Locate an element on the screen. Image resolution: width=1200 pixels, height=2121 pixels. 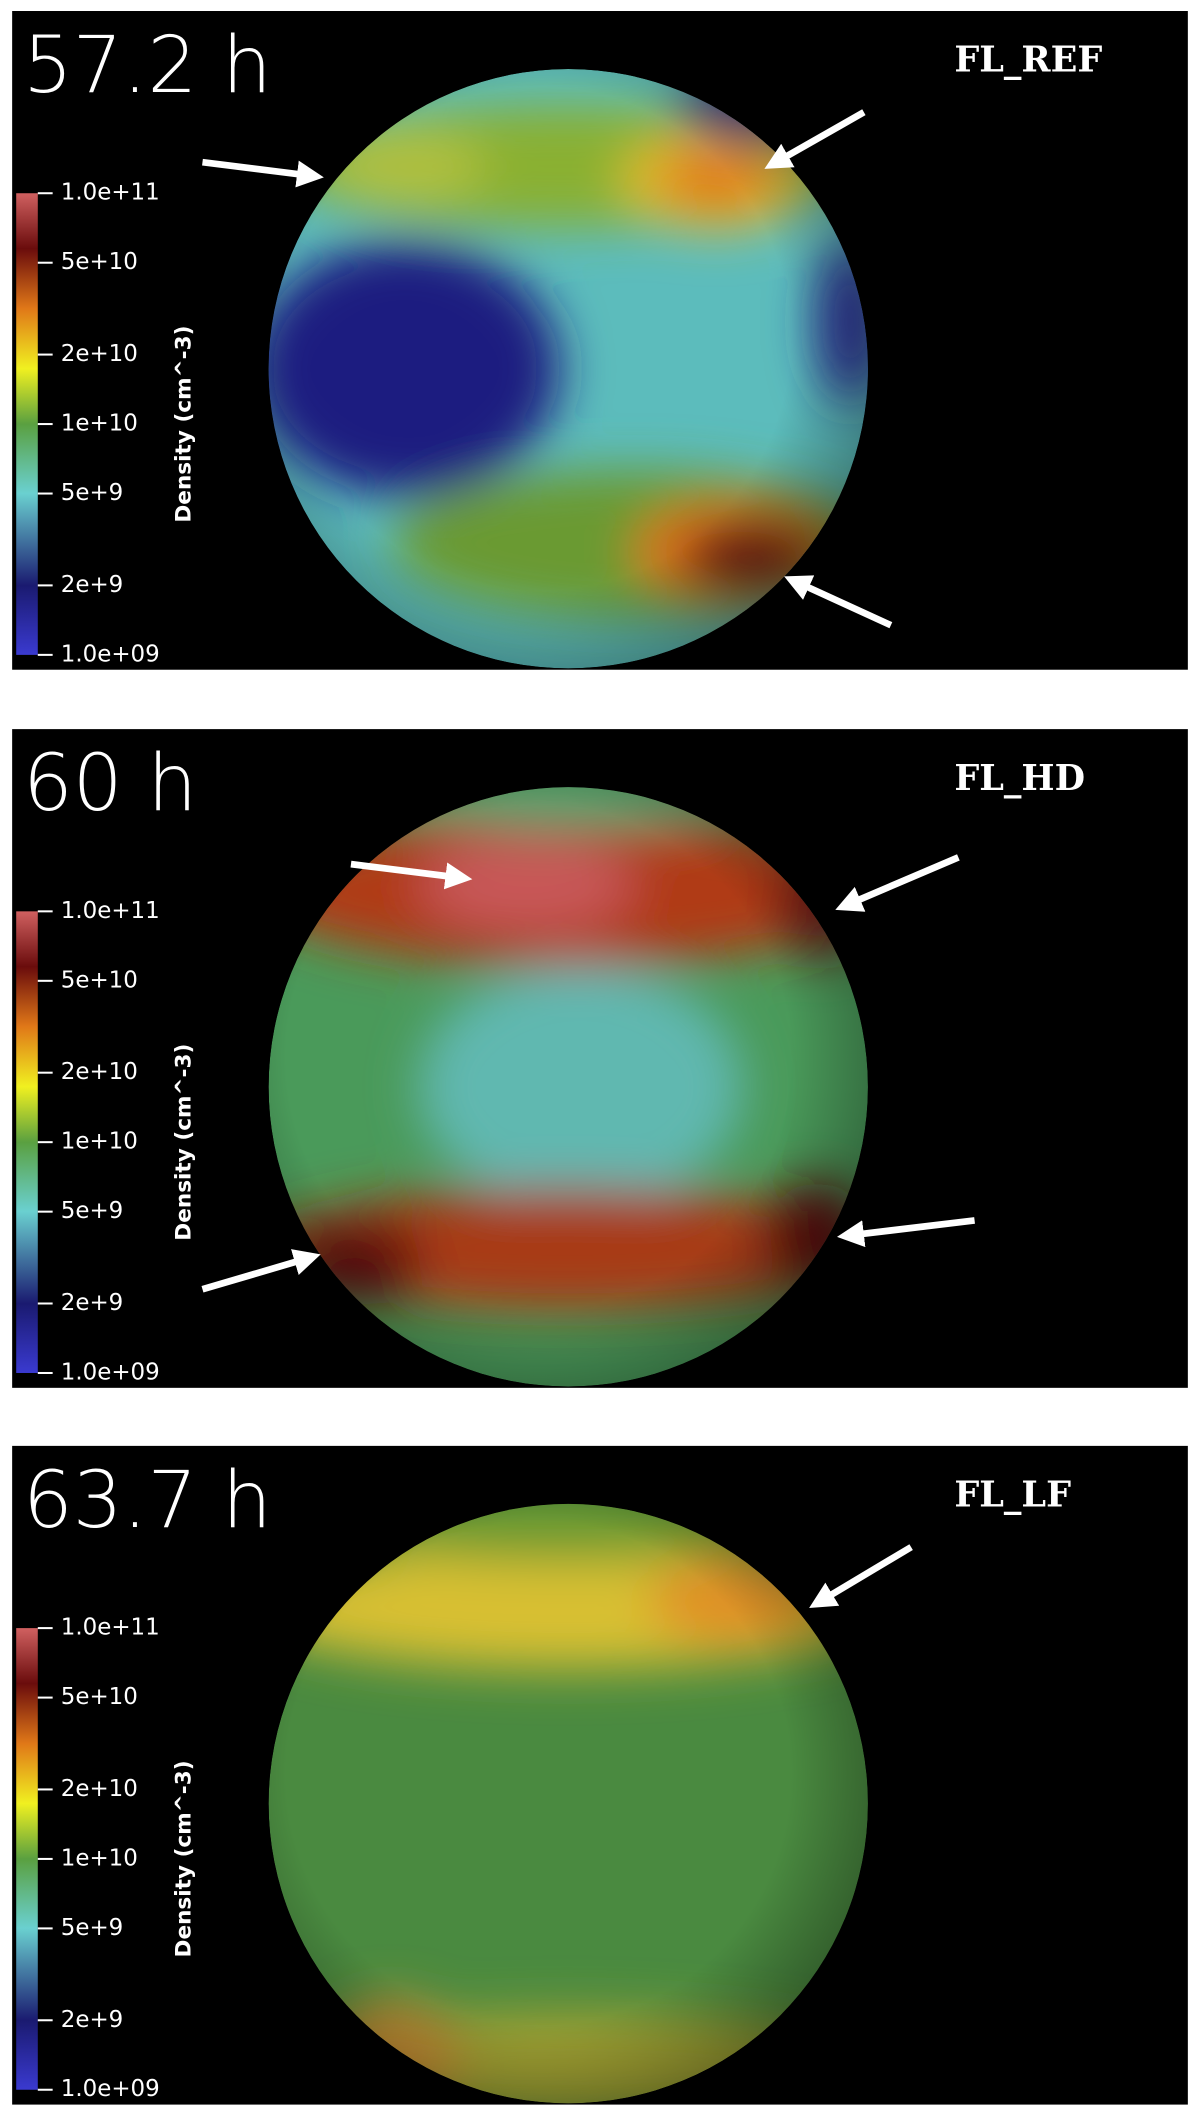
time-label: 60 h is located at coordinates (110, 783).